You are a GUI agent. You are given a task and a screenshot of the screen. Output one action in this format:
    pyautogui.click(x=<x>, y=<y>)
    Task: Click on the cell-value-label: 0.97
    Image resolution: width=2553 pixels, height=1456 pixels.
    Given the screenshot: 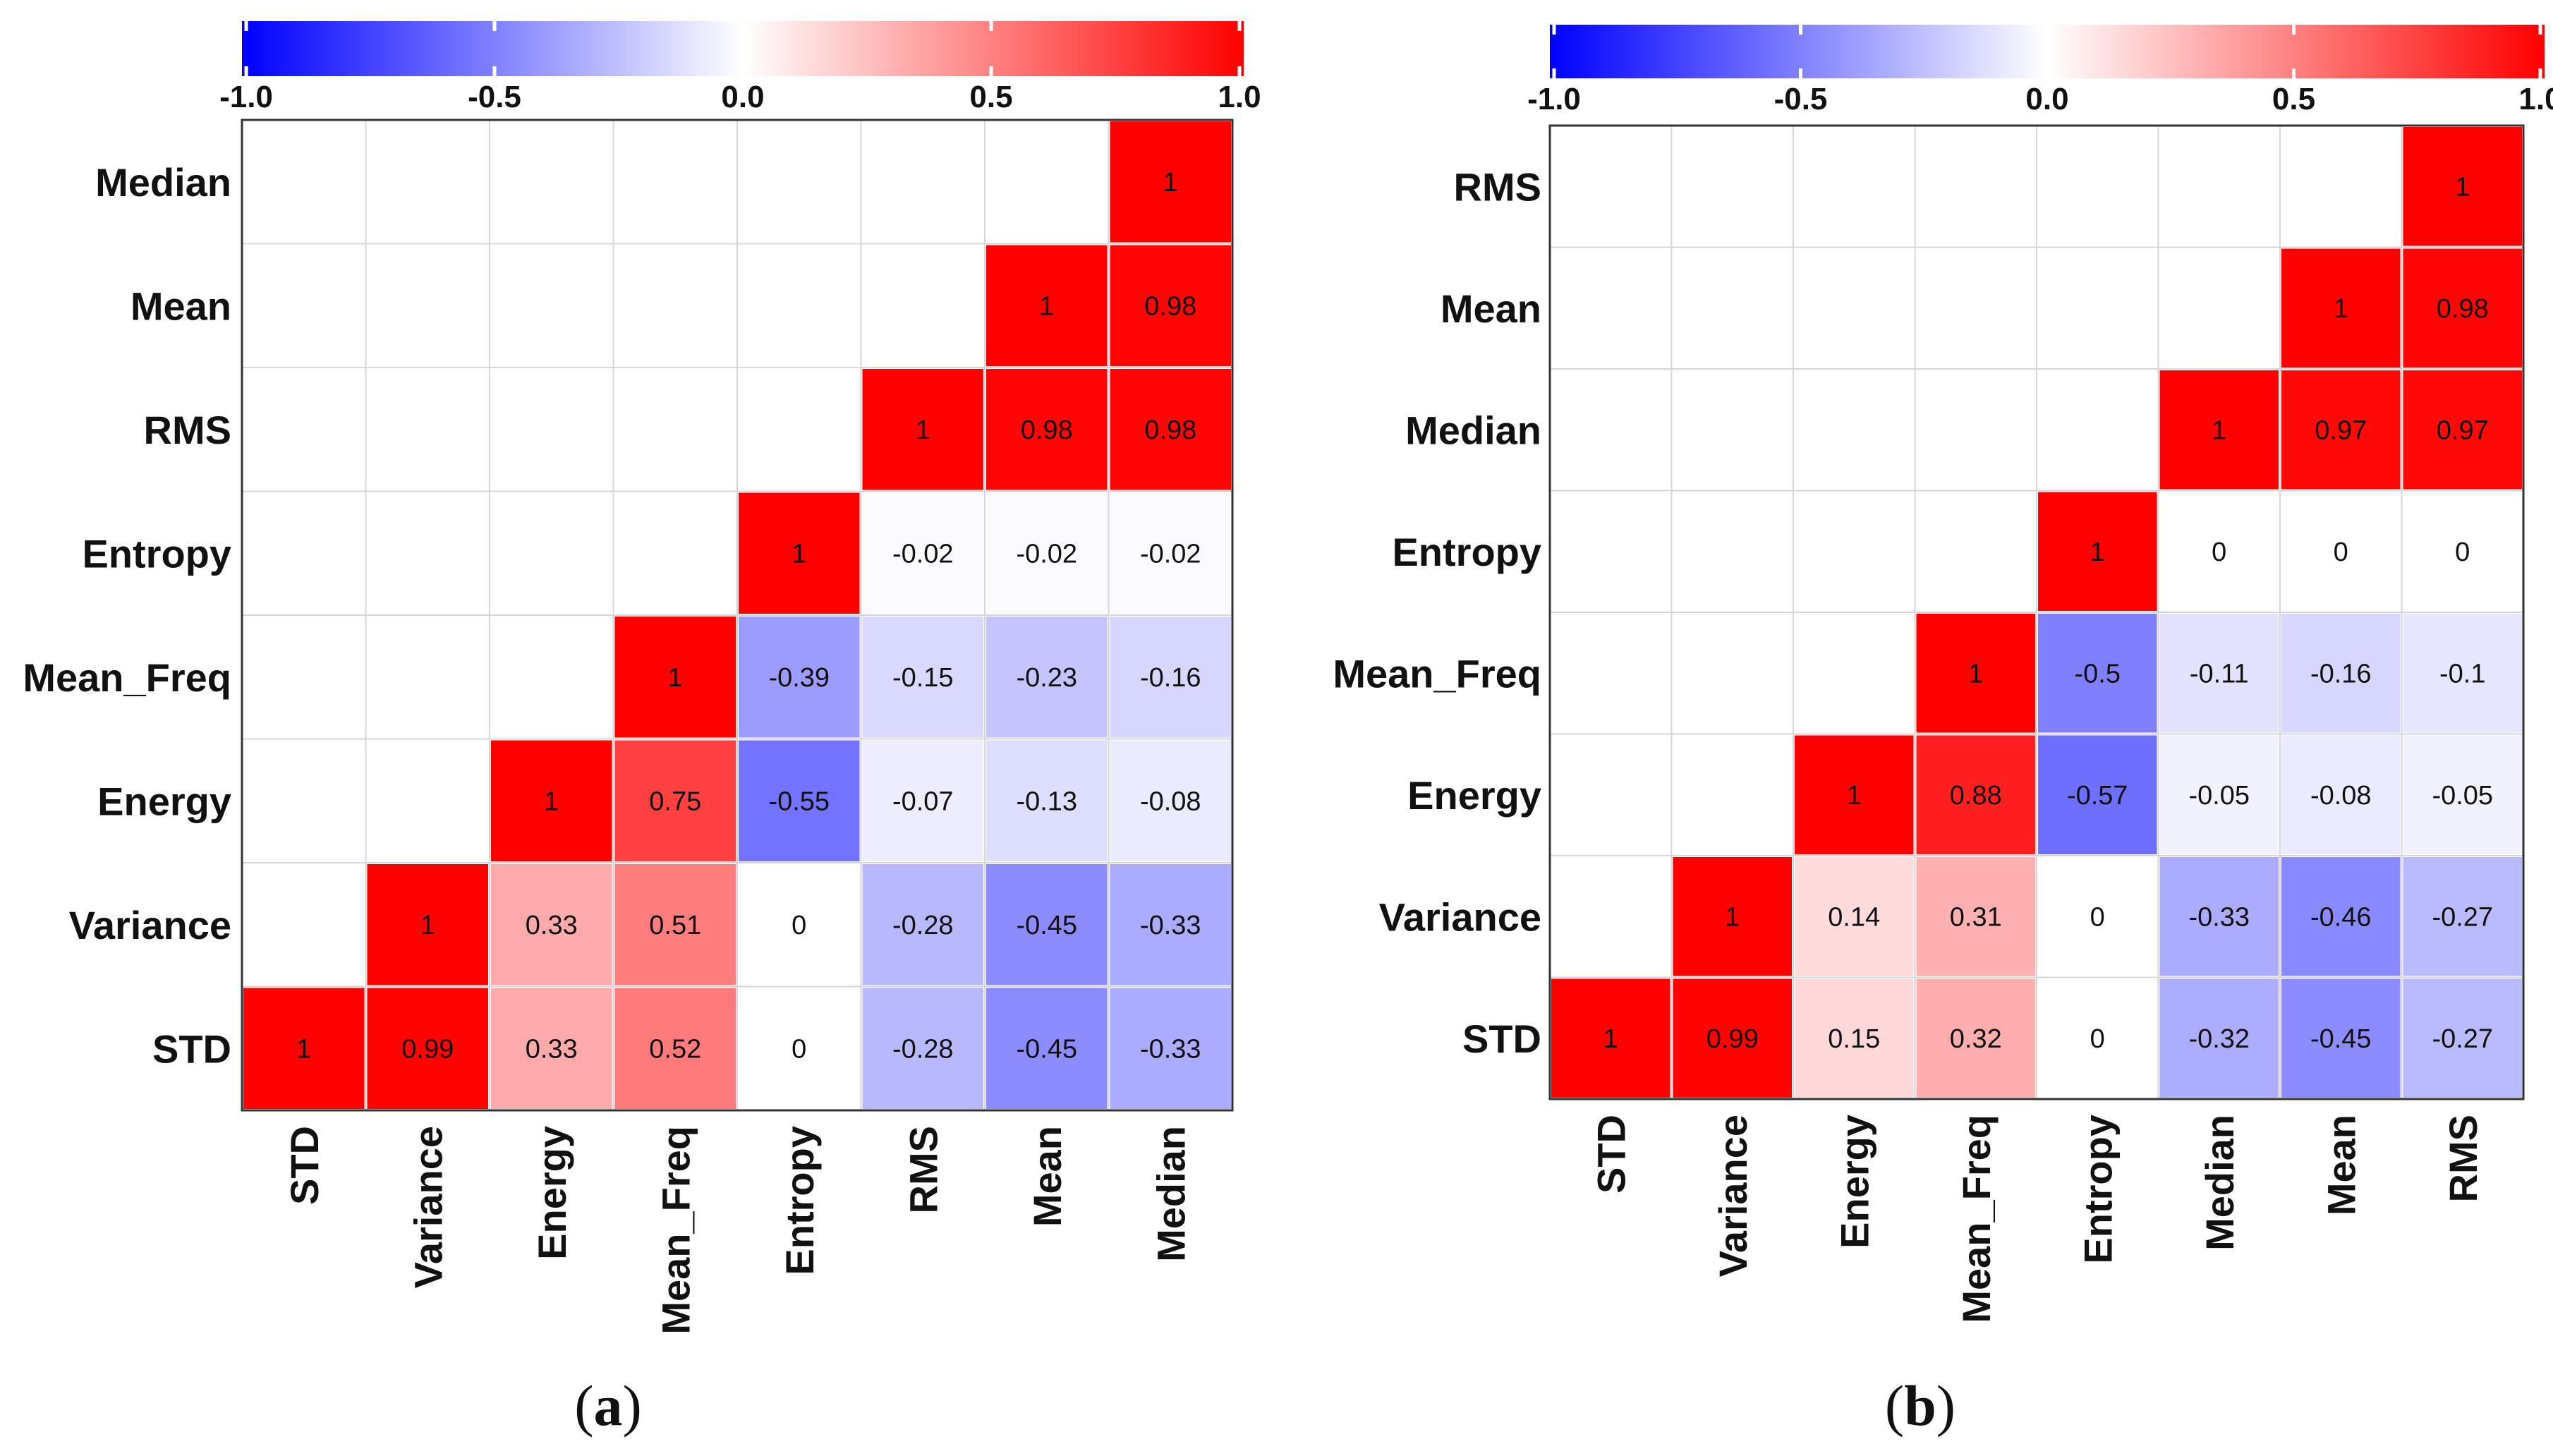 What is the action you would take?
    pyautogui.click(x=2463, y=430)
    